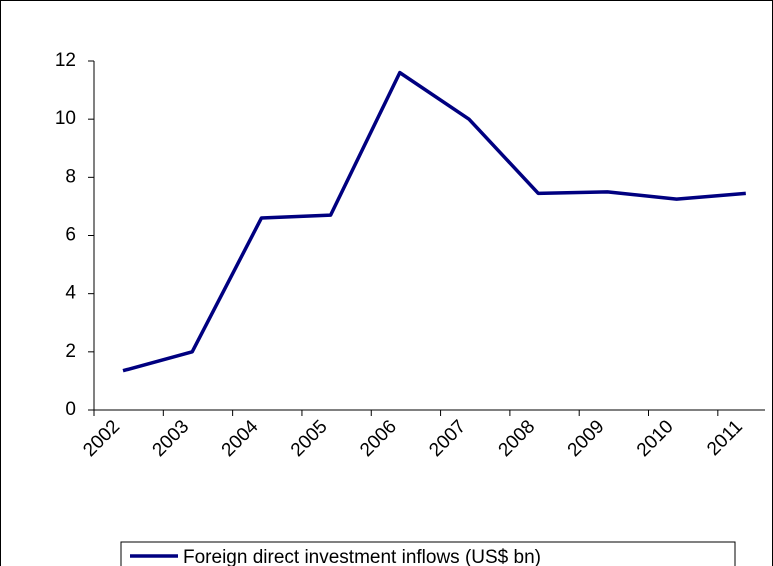 The image size is (773, 566). Describe the element at coordinates (70, 409) in the screenshot. I see `y-tick-label: 0` at that location.